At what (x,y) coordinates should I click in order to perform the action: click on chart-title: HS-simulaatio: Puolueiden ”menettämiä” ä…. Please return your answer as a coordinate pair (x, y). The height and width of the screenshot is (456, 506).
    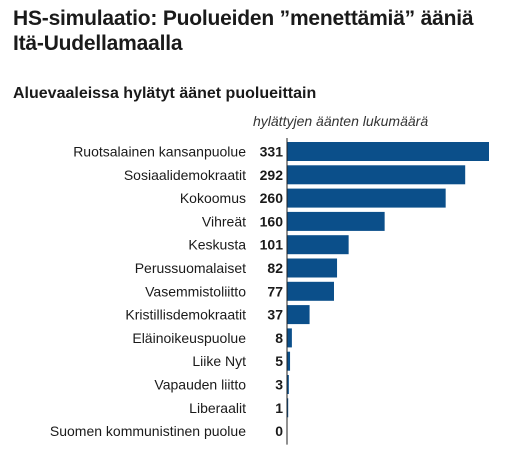
    Looking at the image, I should click on (243, 31).